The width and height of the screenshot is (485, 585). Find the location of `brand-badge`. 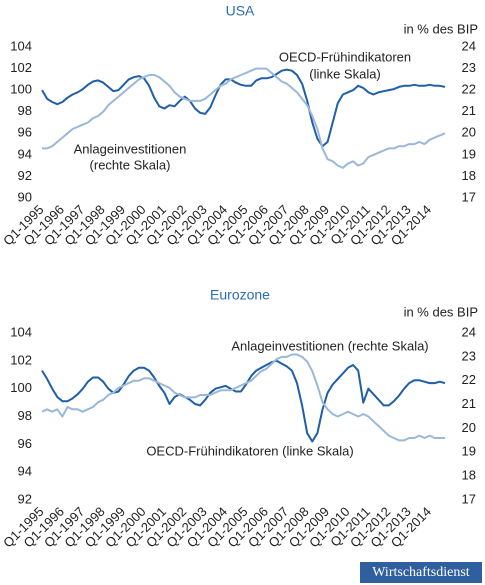

brand-badge is located at coordinates (421, 572).